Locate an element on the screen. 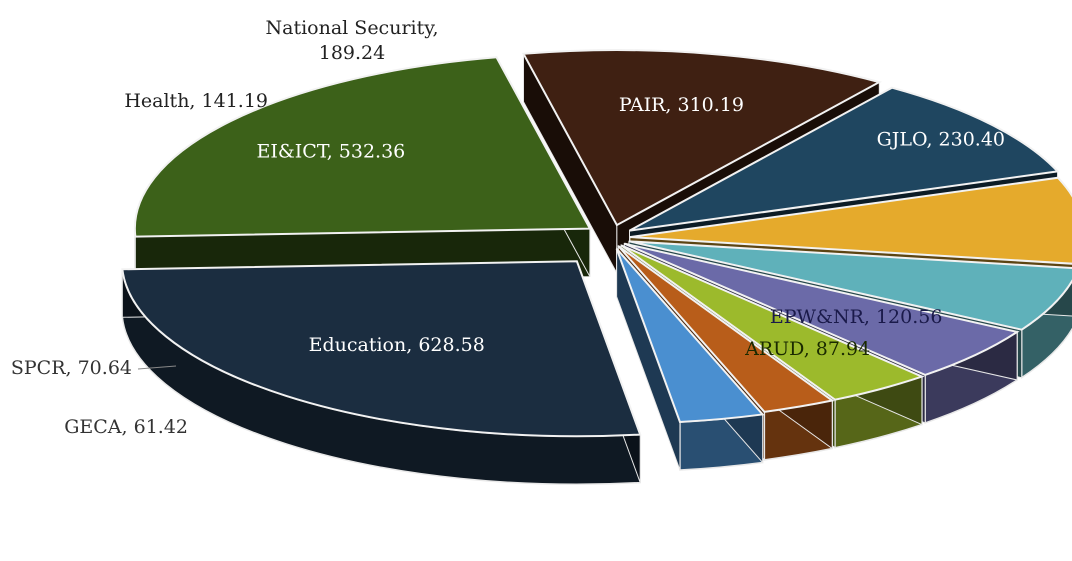 This screenshot has height=561, width=1072. slice-pair-top is located at coordinates (701, 138).